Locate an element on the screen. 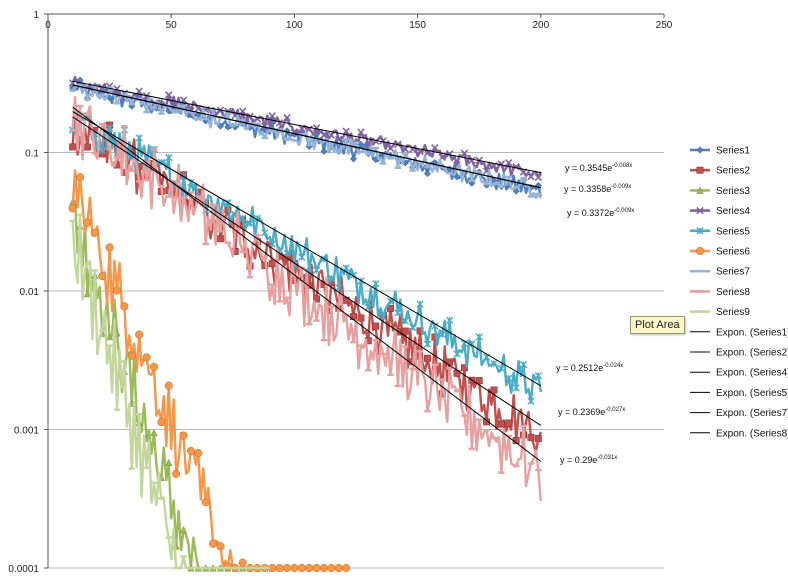 The width and height of the screenshot is (788, 579). legend-item-series8: Series8 is located at coordinates (720, 292).